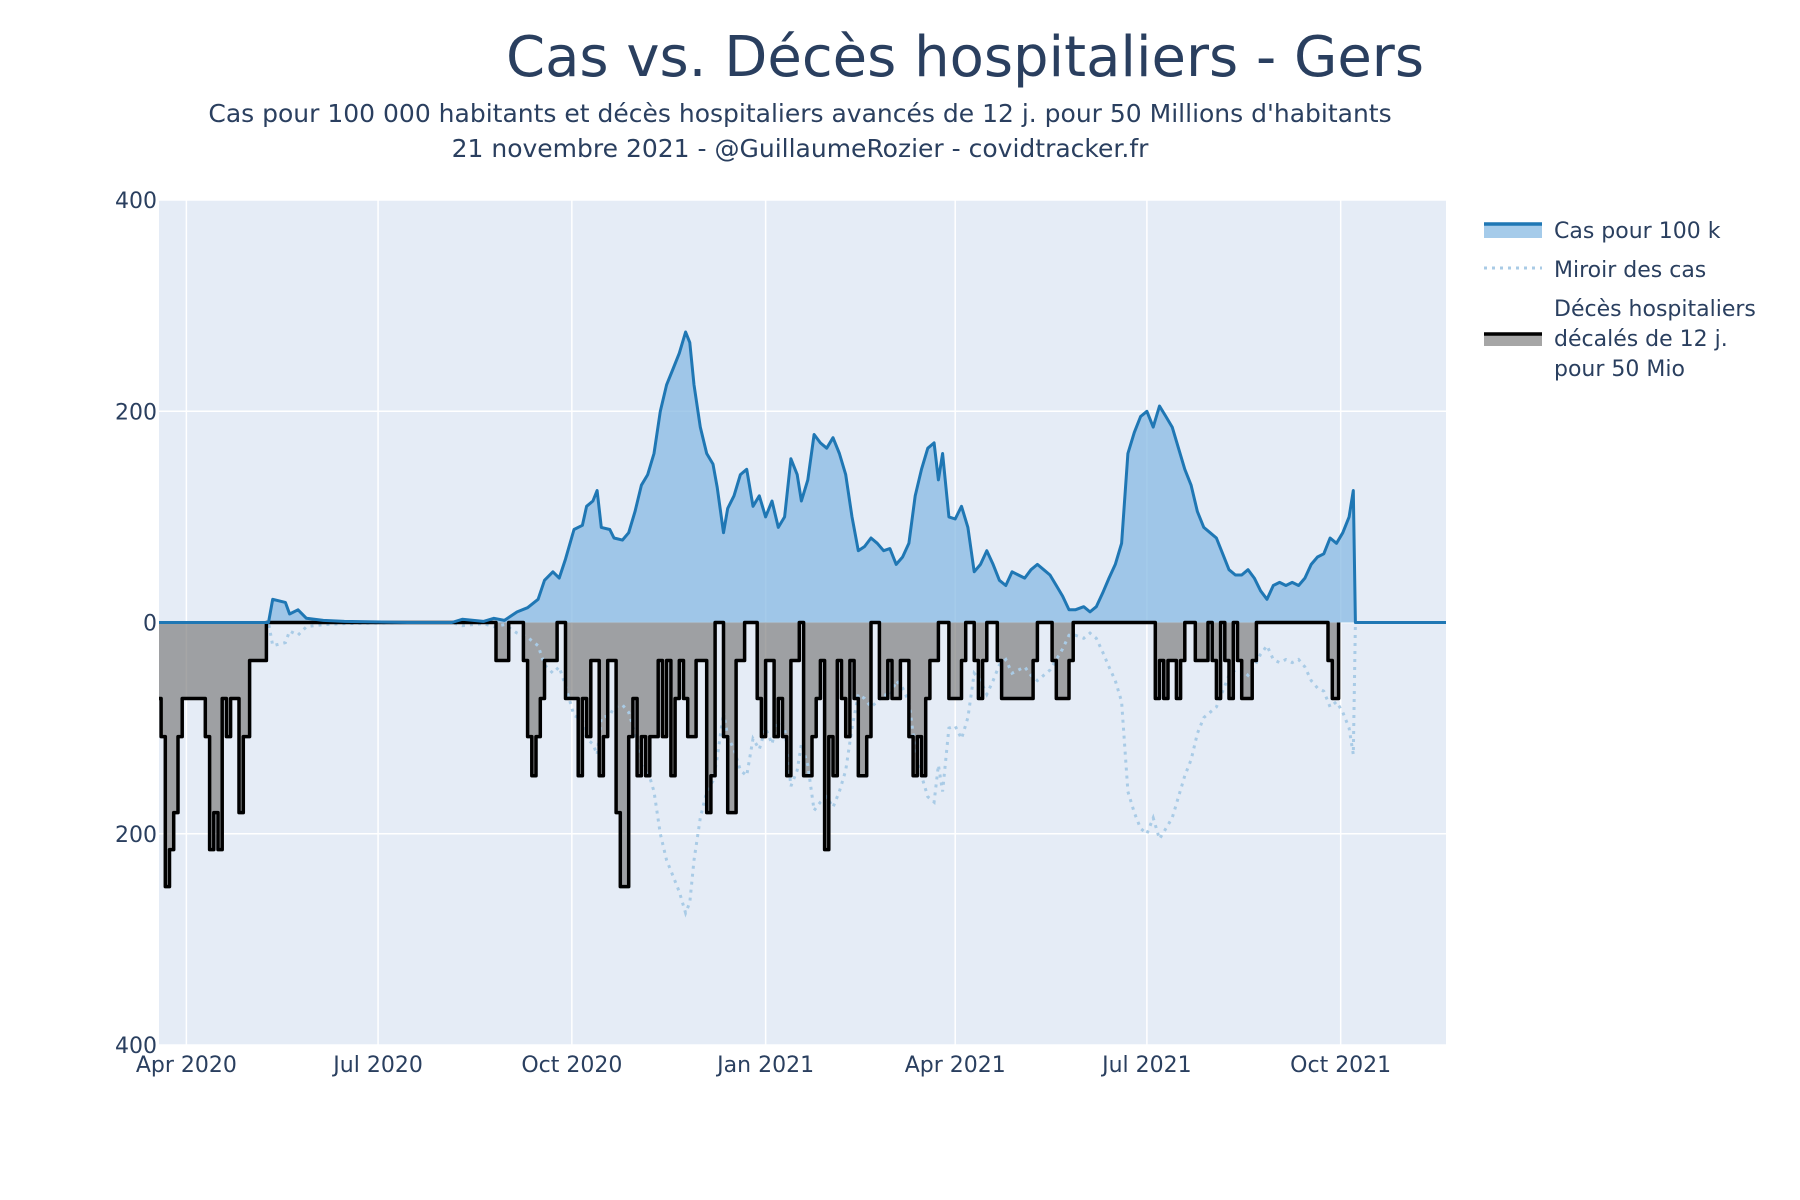  Describe the element at coordinates (136, 201) in the screenshot. I see `y-tick-label-0: 400` at that location.